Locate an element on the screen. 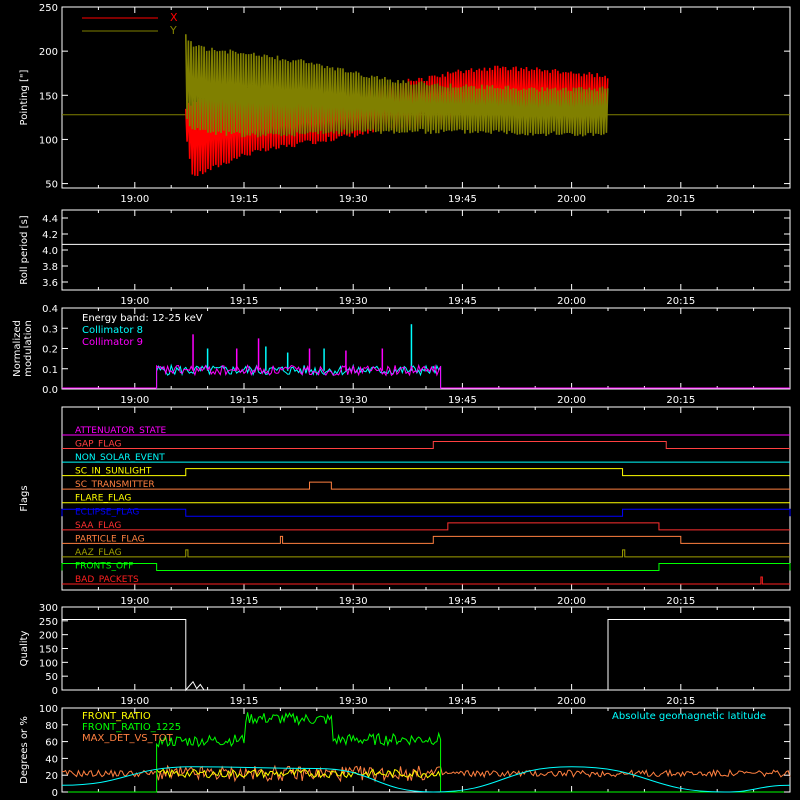 The width and height of the screenshot is (800, 800). y-tick-label: 20 is located at coordinates (51, 776).